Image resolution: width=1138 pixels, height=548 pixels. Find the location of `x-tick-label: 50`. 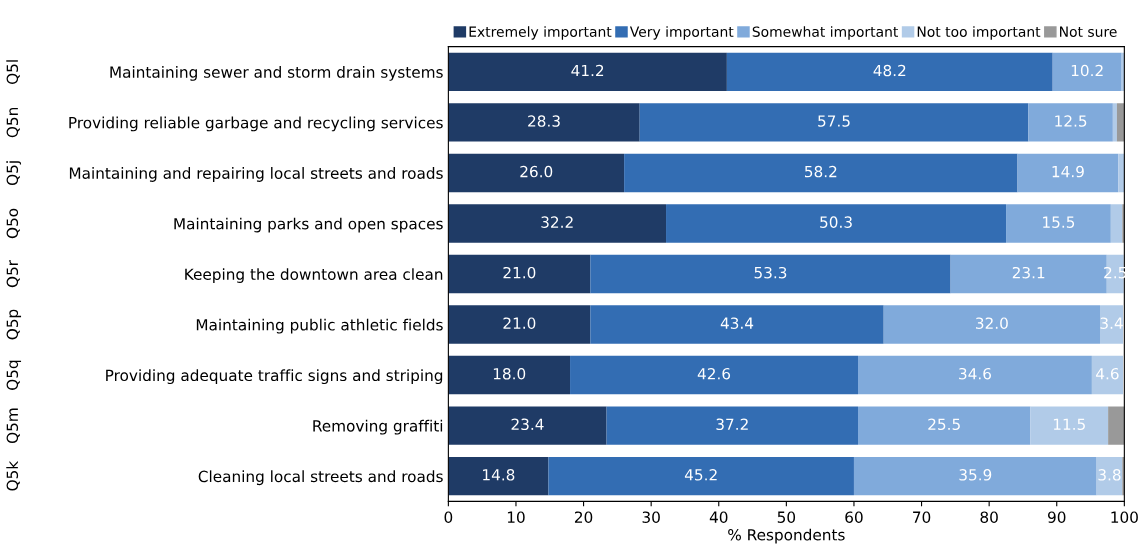

x-tick-label: 50 is located at coordinates (786, 517).